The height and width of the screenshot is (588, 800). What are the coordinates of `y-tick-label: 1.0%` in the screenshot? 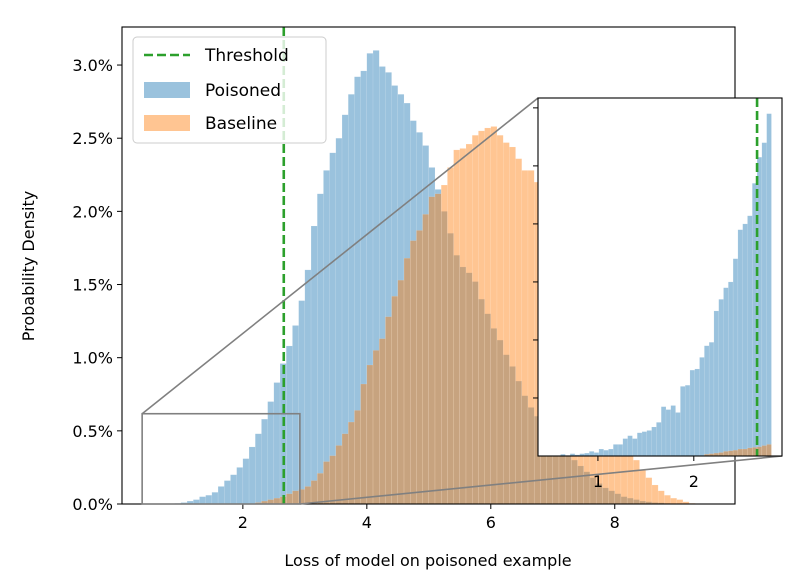 It's located at (92, 358).